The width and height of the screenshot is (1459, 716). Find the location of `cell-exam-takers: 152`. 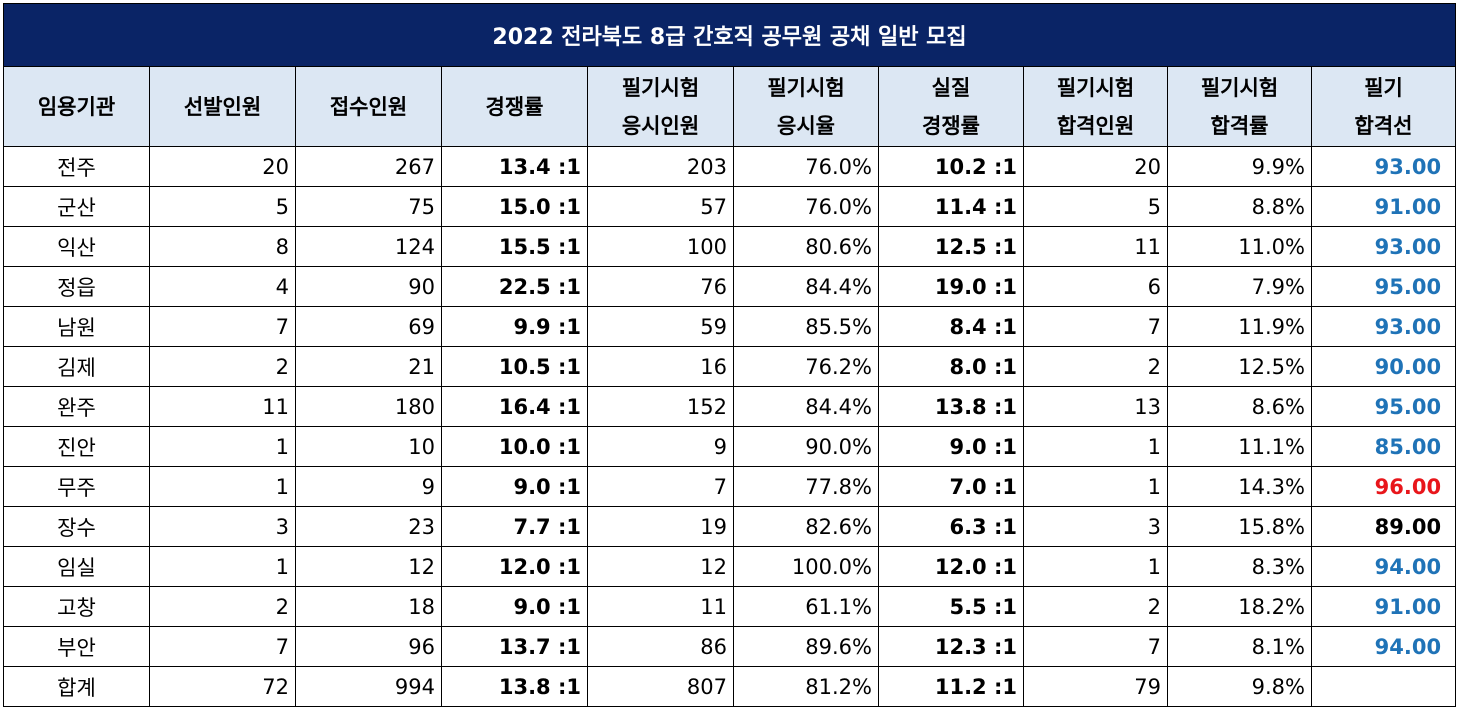

cell-exam-takers: 152 is located at coordinates (660, 406).